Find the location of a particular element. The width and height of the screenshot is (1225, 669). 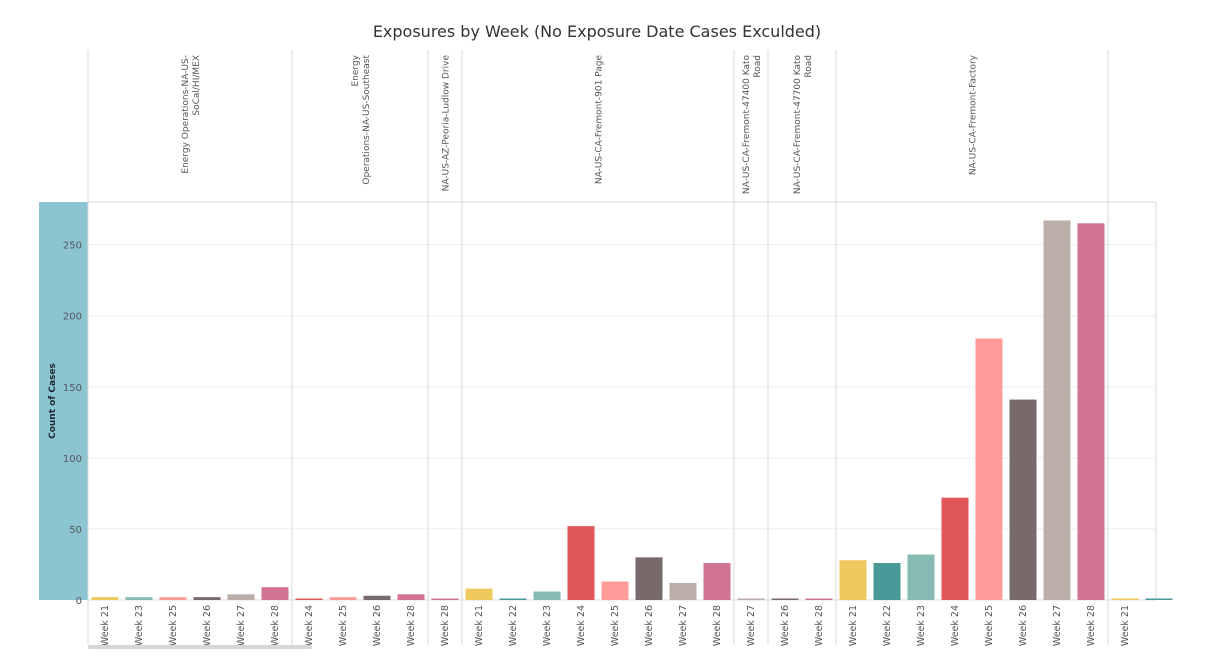

y-tick-label: 100 is located at coordinates (72, 459).